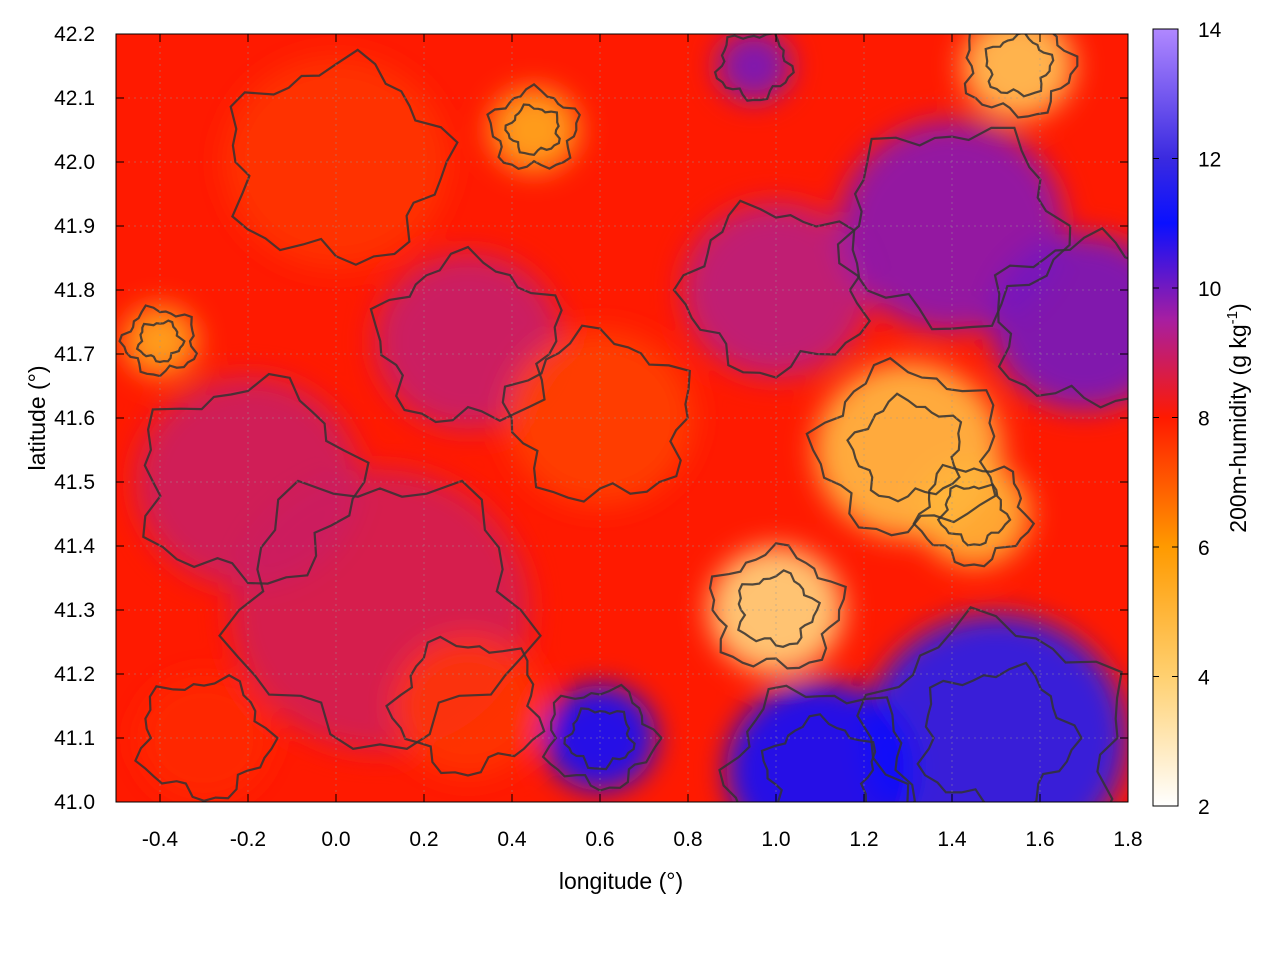 This screenshot has height=960, width=1280. Describe the element at coordinates (74, 674) in the screenshot. I see `y-tick-label: 41.2` at that location.